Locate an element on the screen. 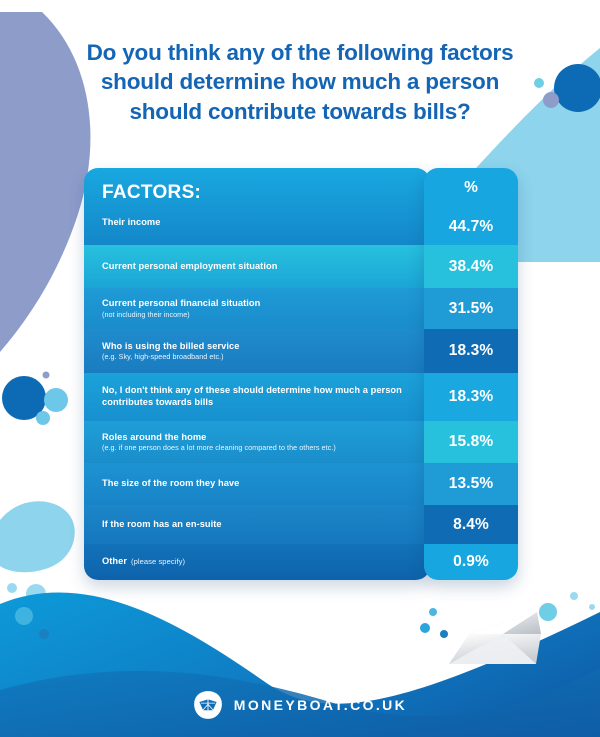 The height and width of the screenshot is (737, 600). wave-bubble-b is located at coordinates (44, 634).